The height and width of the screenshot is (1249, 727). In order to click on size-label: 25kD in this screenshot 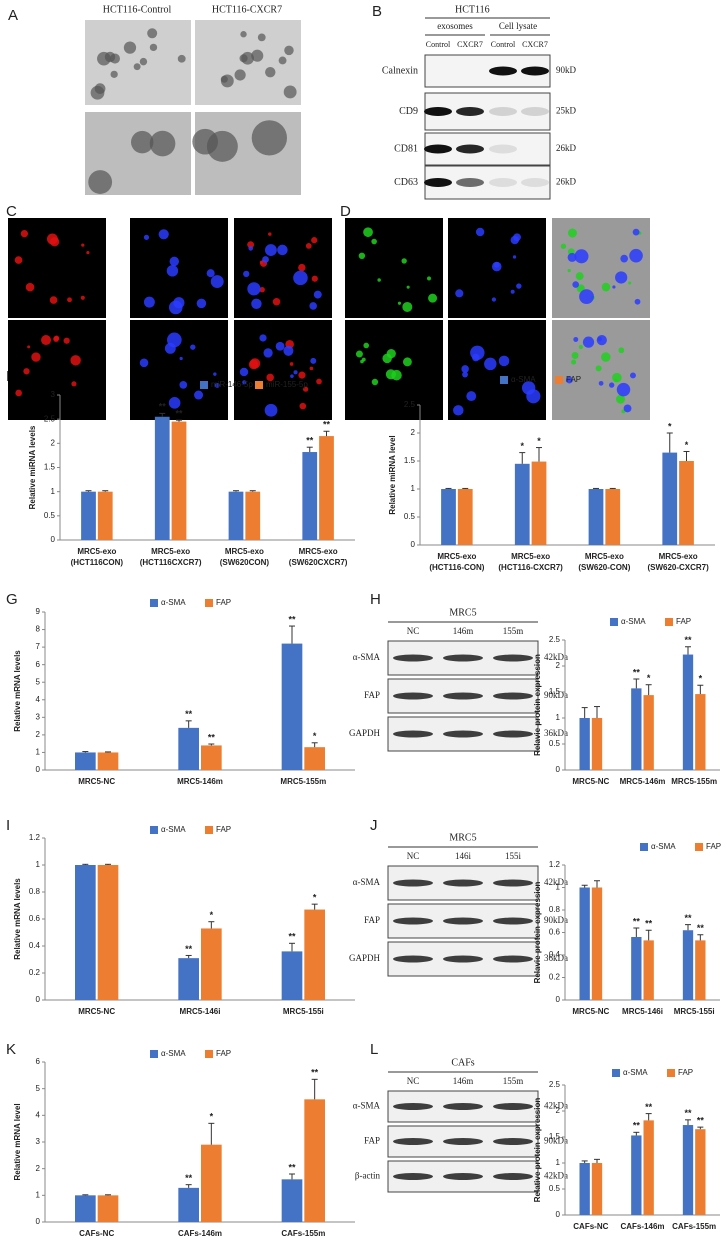, I will do `click(566, 111)`.